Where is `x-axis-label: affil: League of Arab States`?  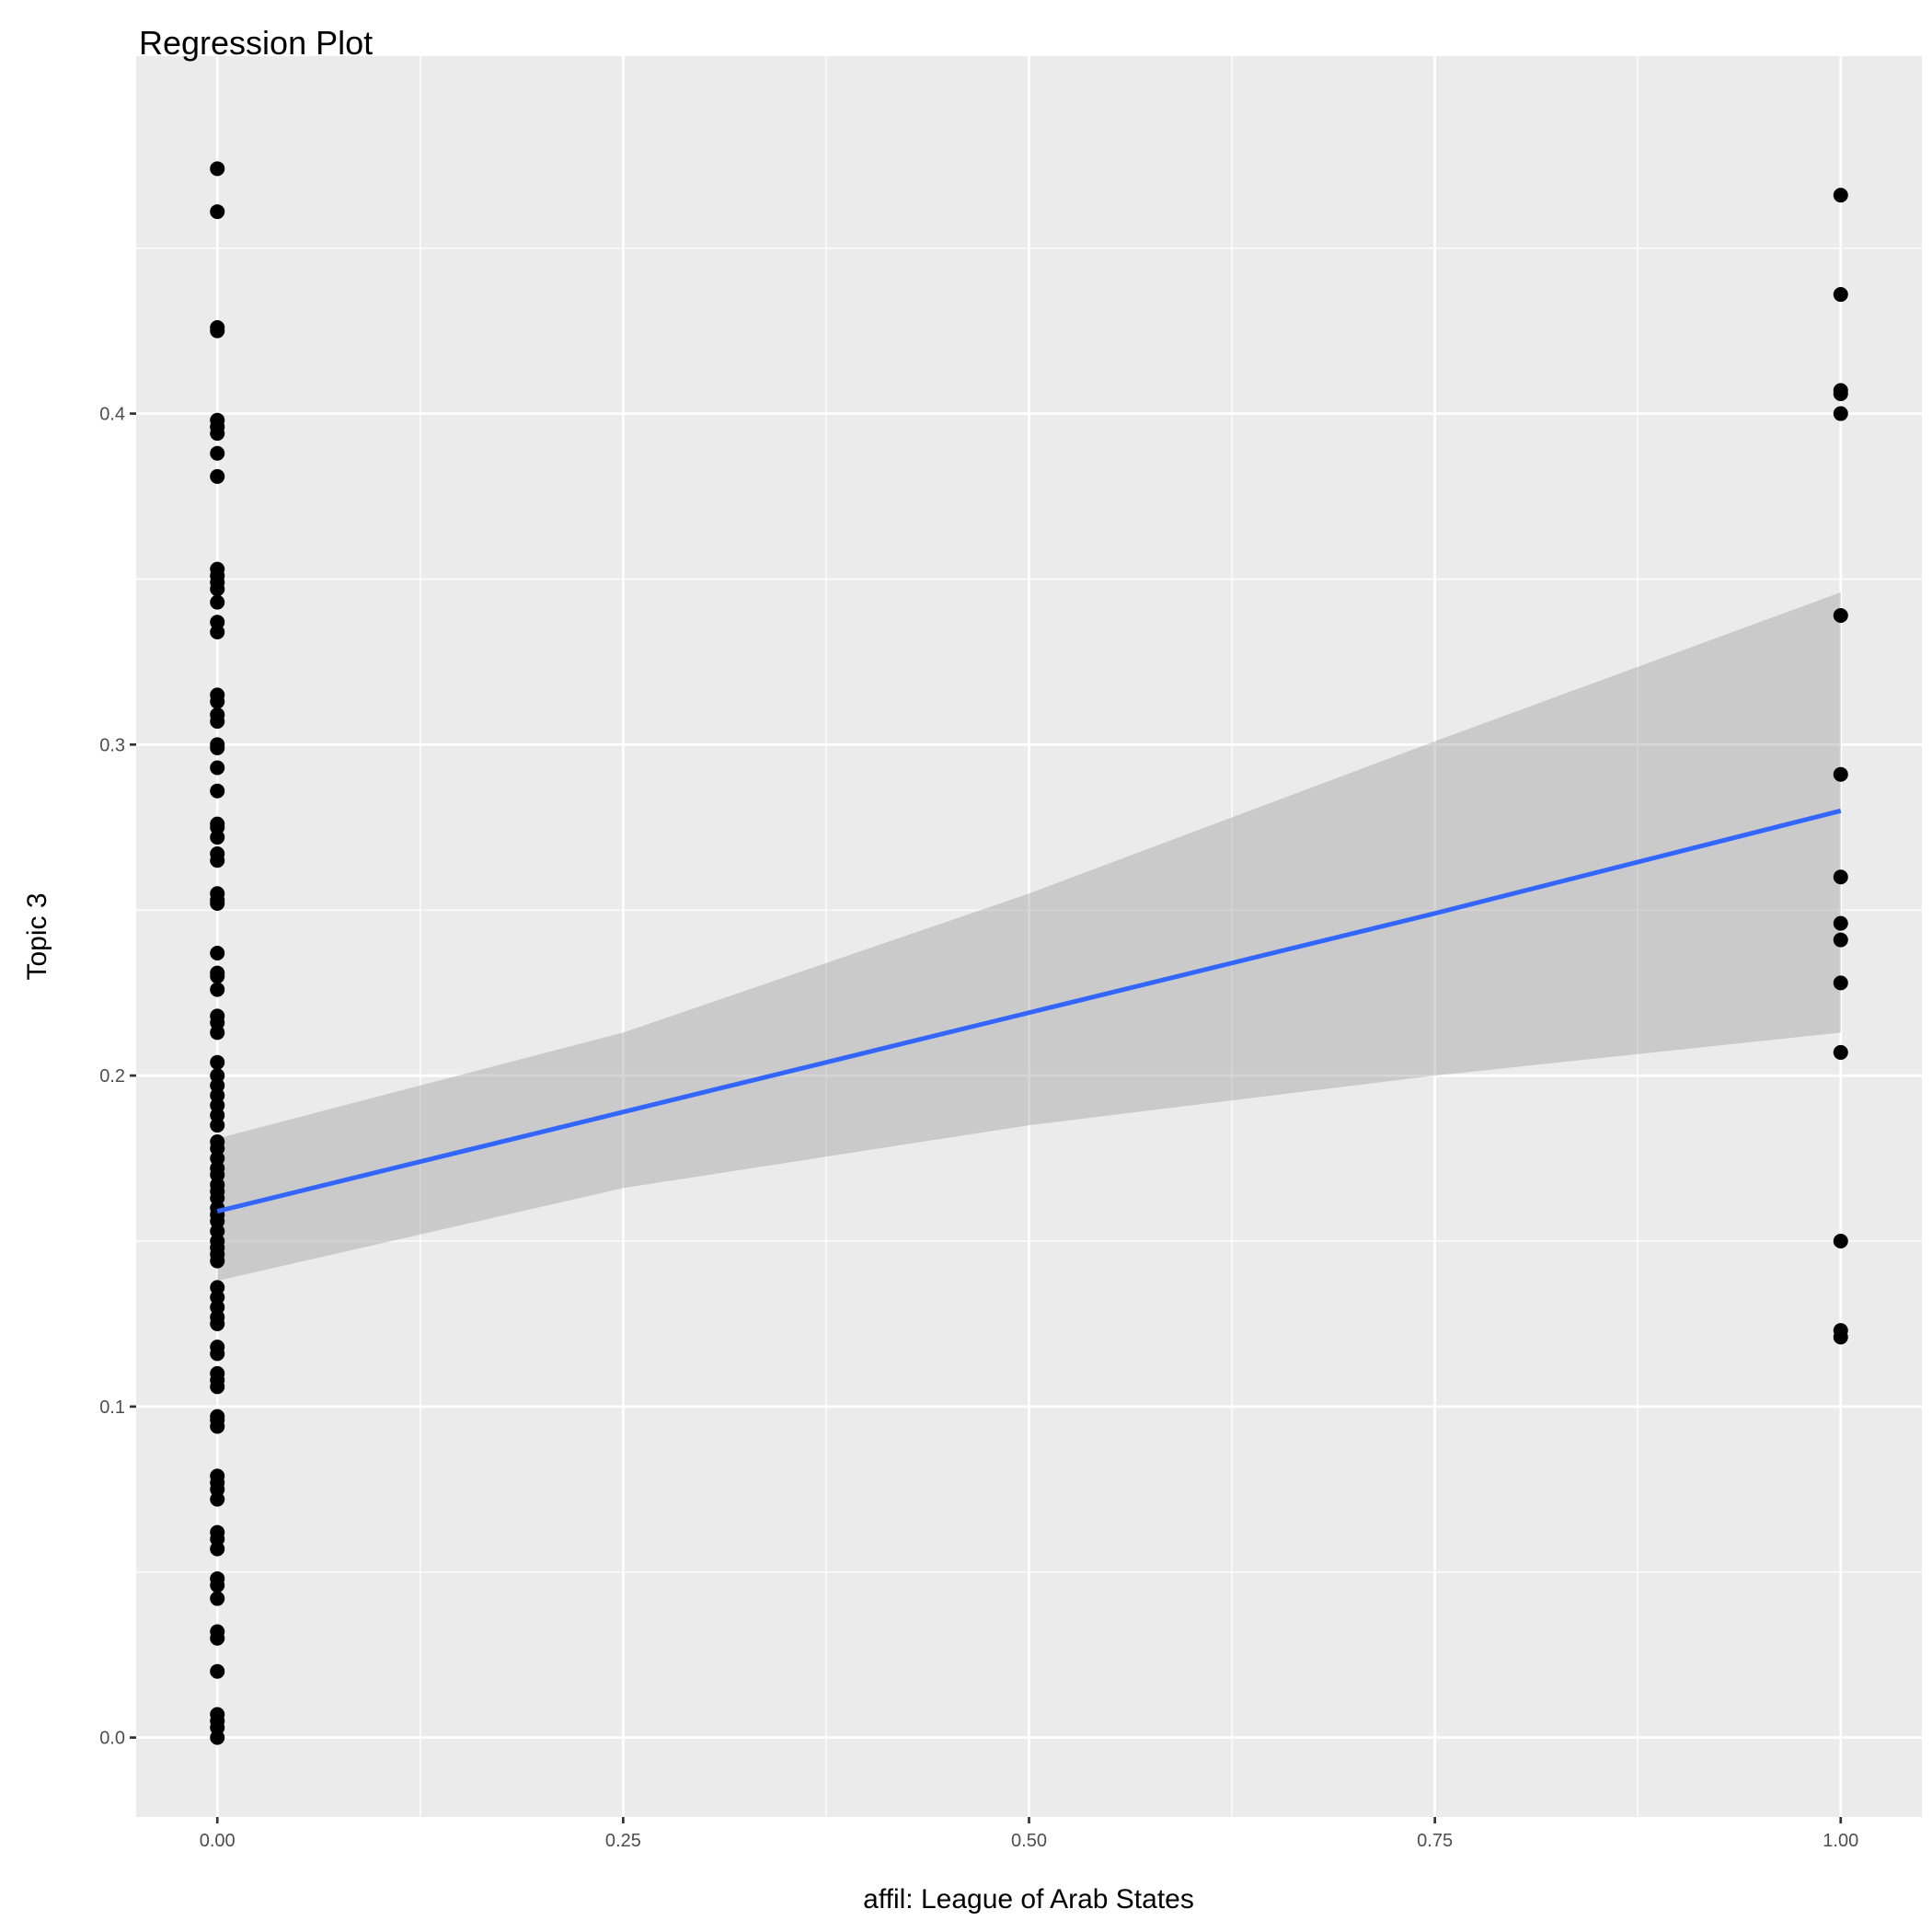 x-axis-label: affil: League of Arab States is located at coordinates (1028, 1899).